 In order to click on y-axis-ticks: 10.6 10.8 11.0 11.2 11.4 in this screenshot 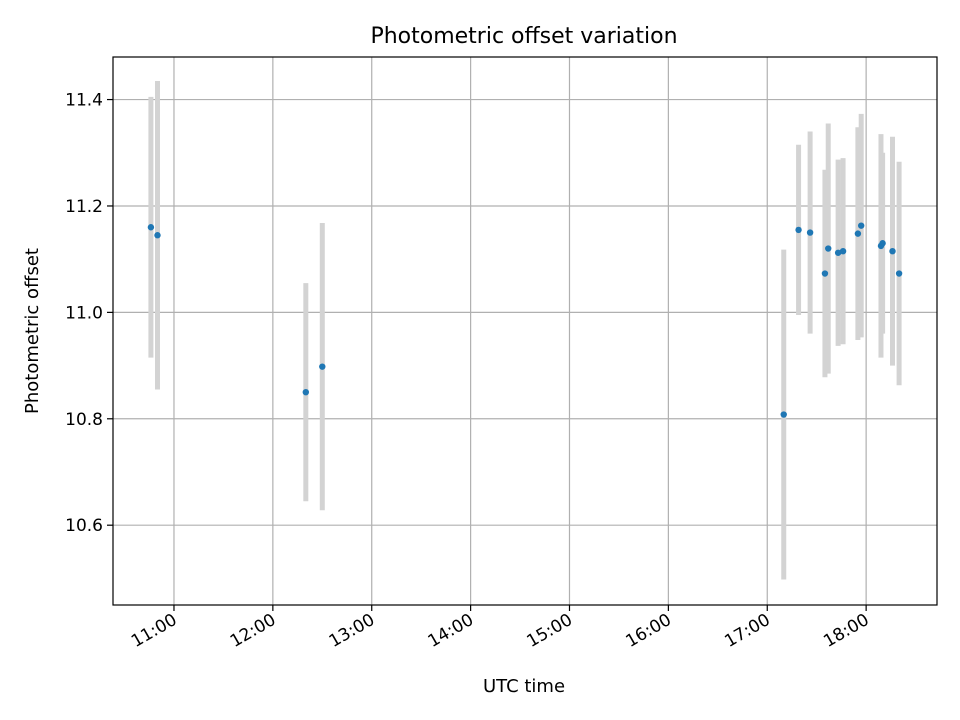, I will do `click(89, 313)`.